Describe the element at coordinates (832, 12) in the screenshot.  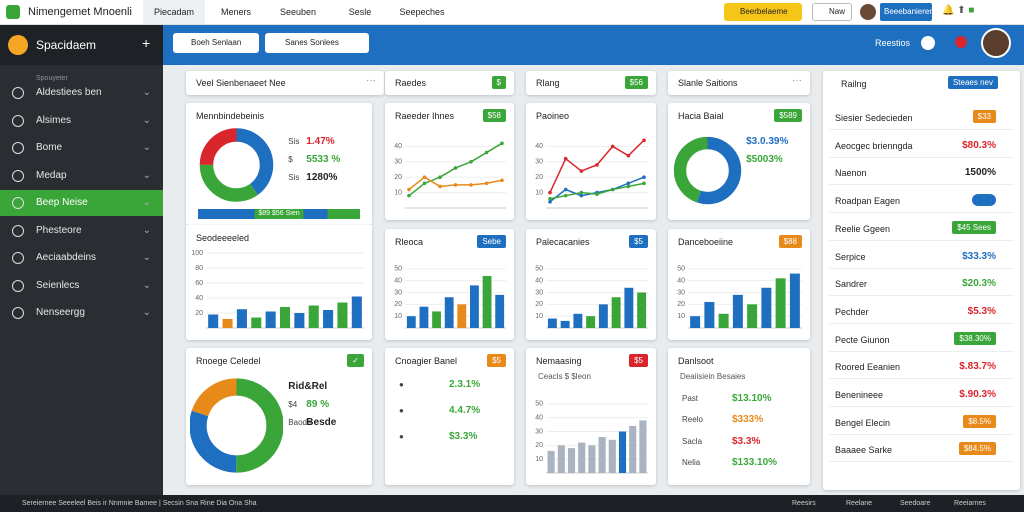
I see `new-button: Naw` at that location.